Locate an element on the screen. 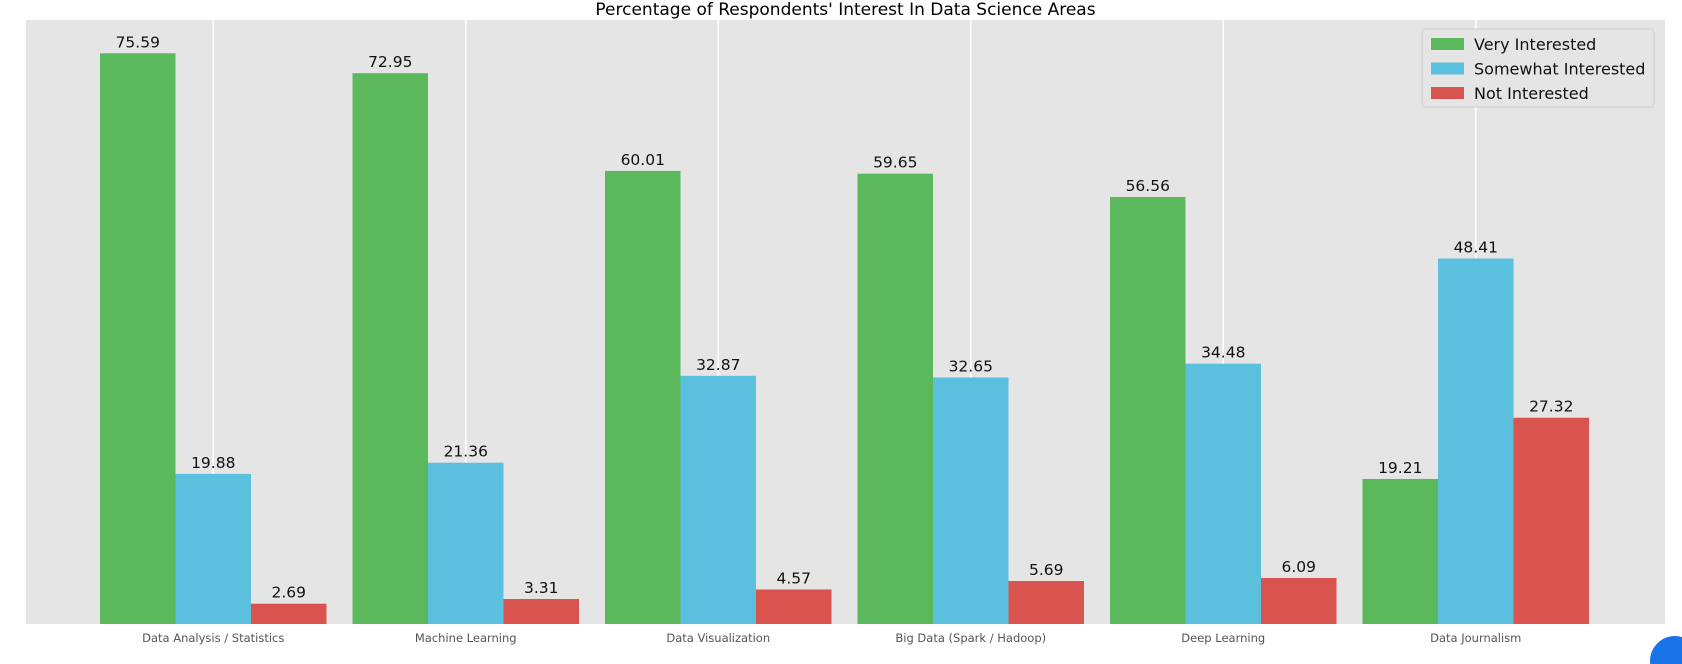 The width and height of the screenshot is (1682, 664). data-label: 34.48 is located at coordinates (1223, 353).